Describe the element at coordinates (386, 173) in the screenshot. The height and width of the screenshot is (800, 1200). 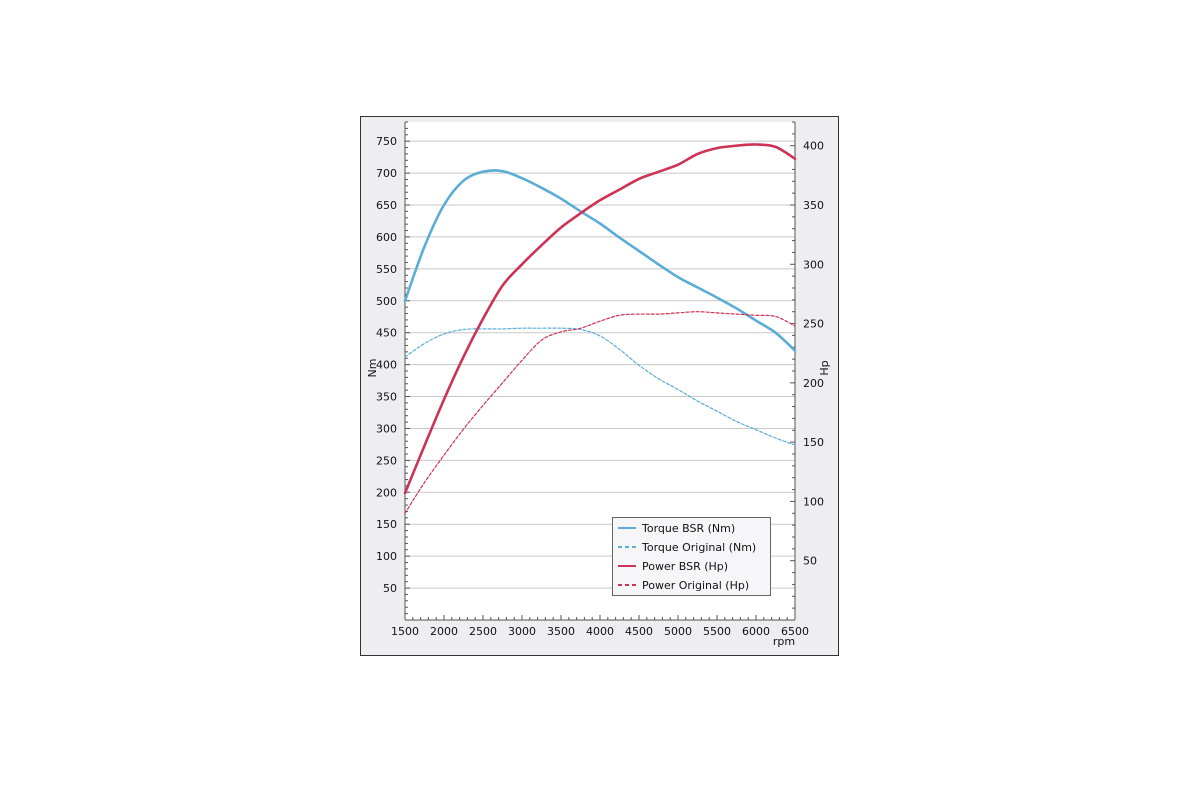
I see `y-left-tick-label: 700` at that location.